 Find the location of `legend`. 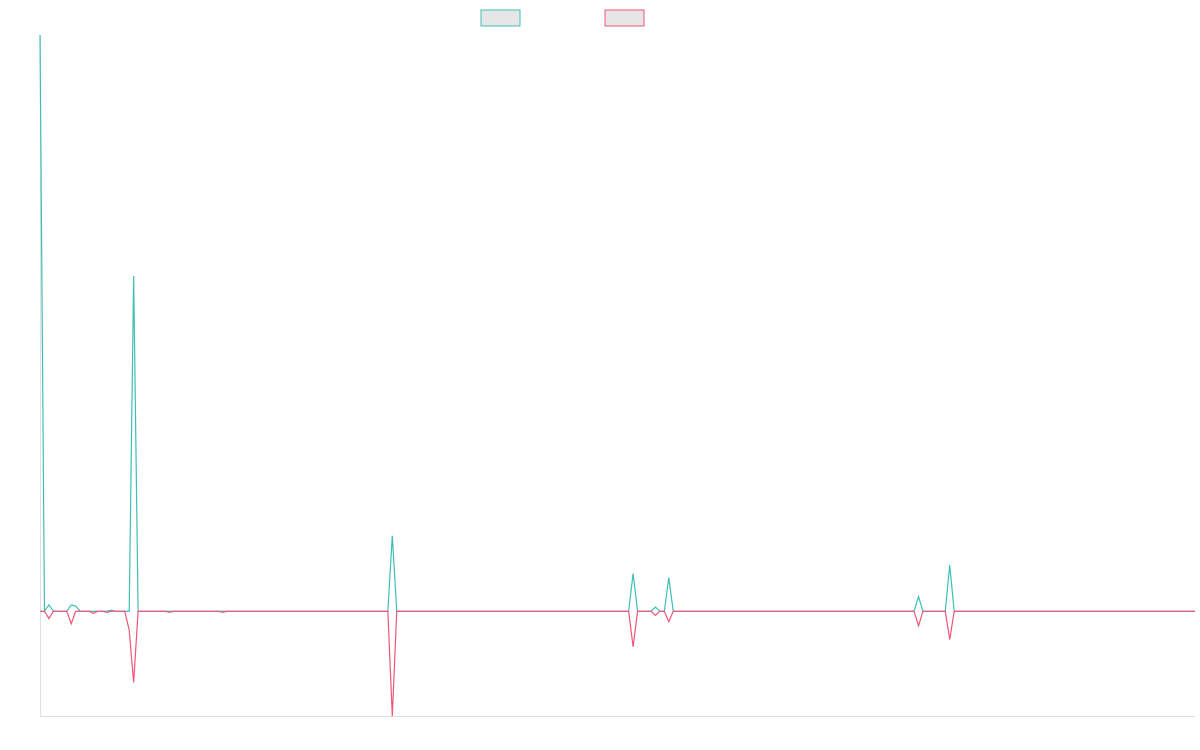

legend is located at coordinates (562, 18).